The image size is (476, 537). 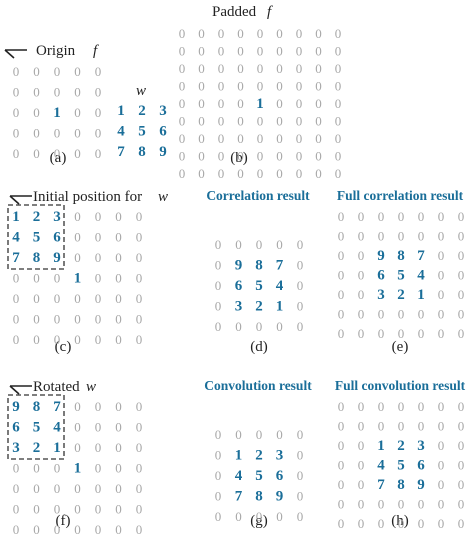 What do you see at coordinates (259, 307) in the screenshot?
I see `correlation-result-grid-cell: 2` at bounding box center [259, 307].